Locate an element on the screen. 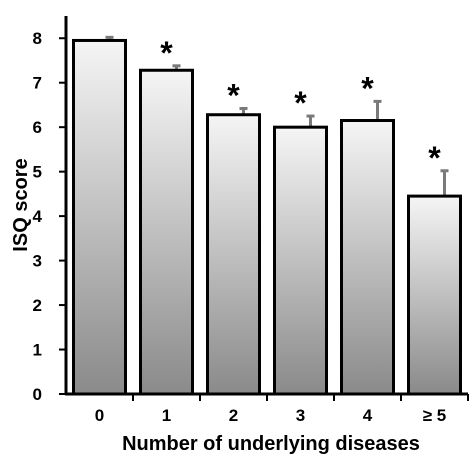  x-tick-label: 2 is located at coordinates (233, 415).